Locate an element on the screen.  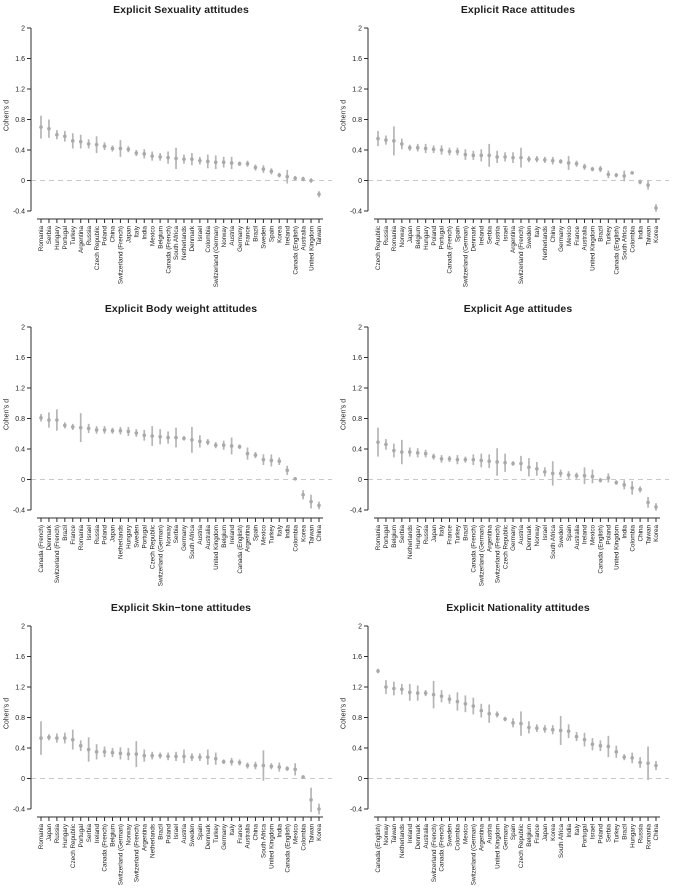
x-tick-label: United Kingdom is located at coordinates (593, 248).